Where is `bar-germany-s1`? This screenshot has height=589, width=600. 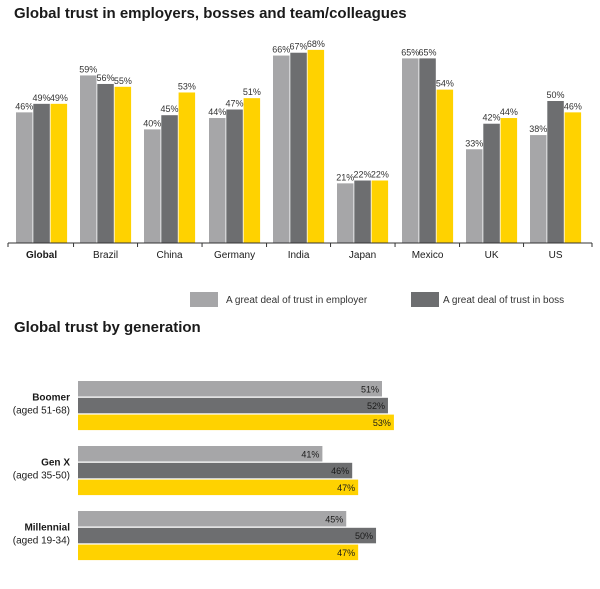
bar-germany-s1 is located at coordinates (234, 176).